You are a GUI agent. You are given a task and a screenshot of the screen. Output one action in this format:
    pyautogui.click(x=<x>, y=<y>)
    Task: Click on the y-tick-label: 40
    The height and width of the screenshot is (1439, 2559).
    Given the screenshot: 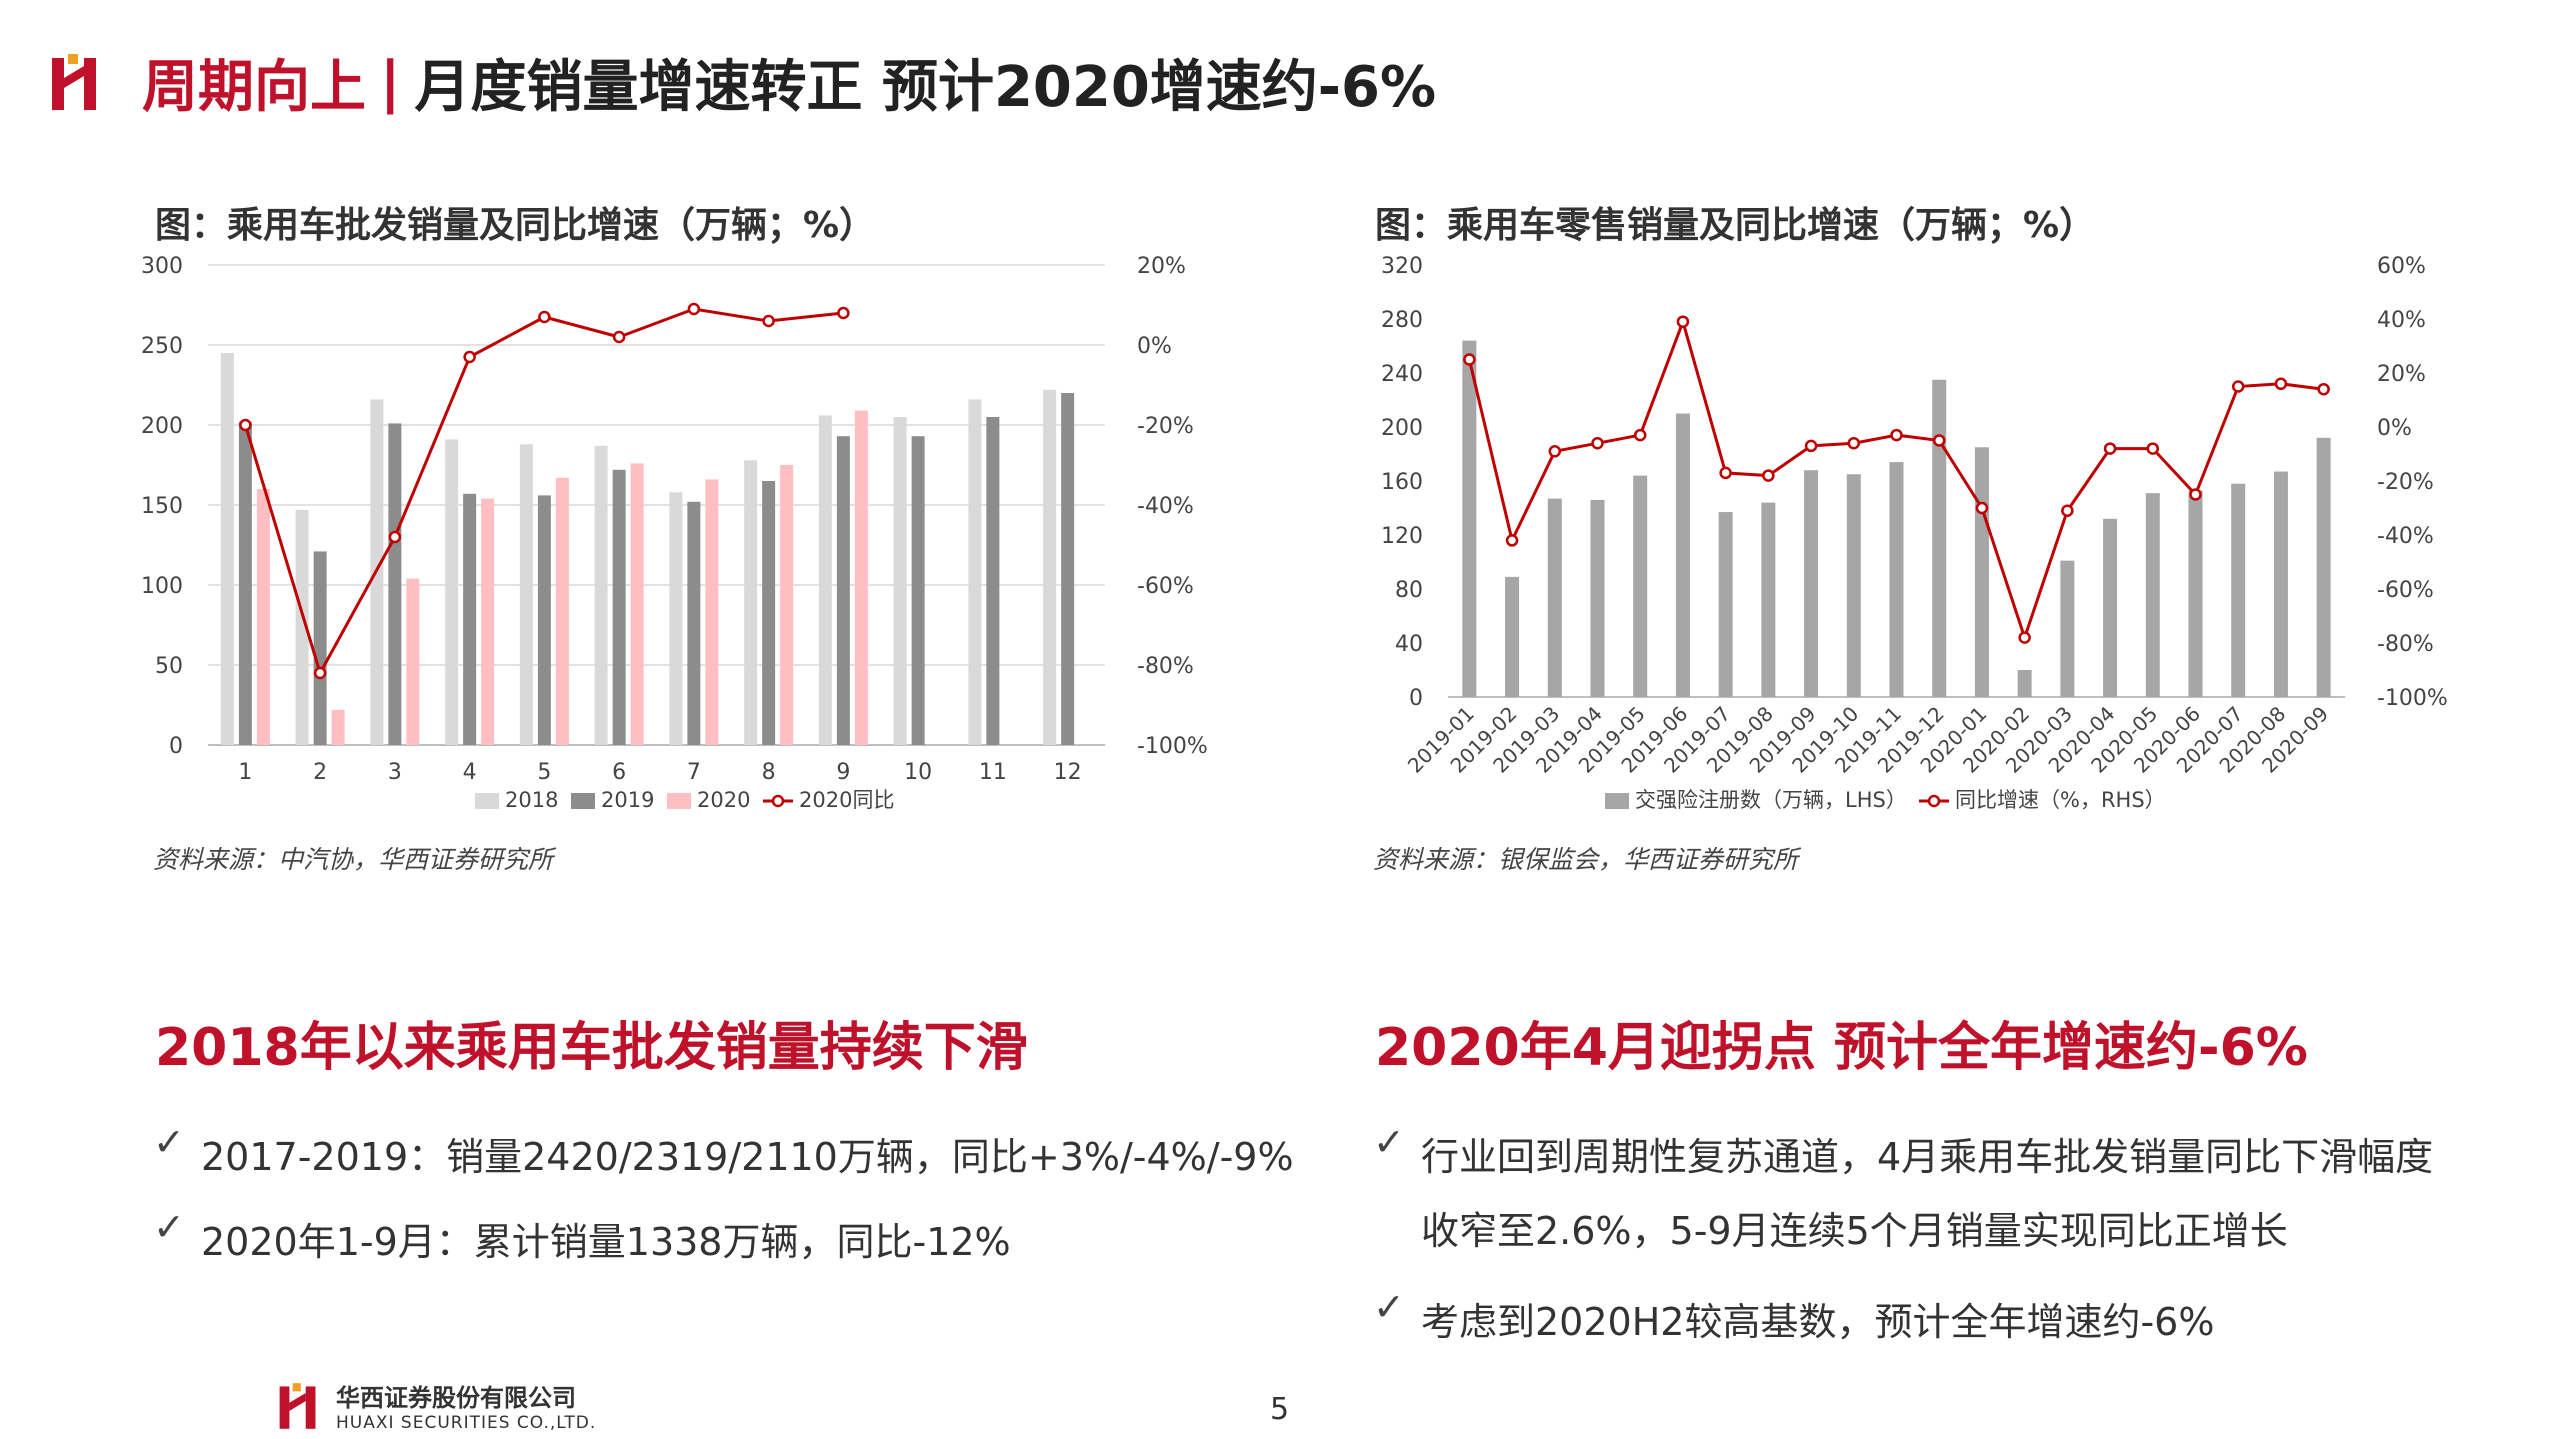 What is the action you would take?
    pyautogui.click(x=1409, y=644)
    